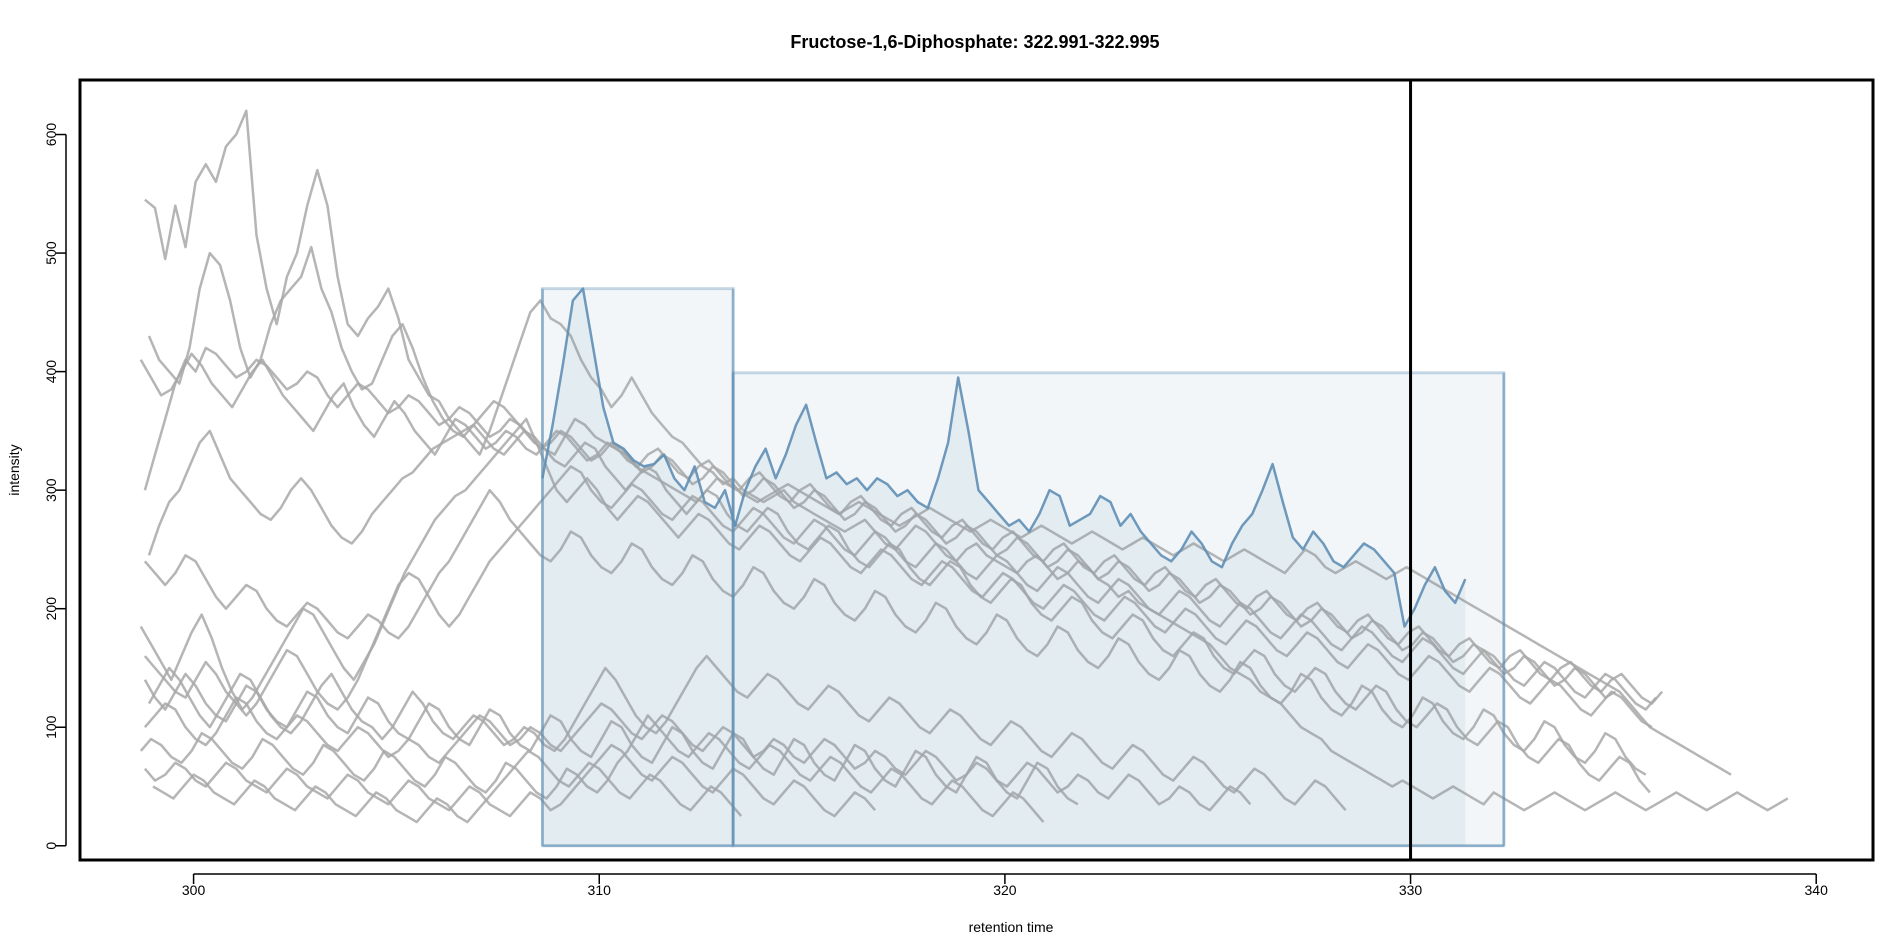 Image resolution: width=1889 pixels, height=944 pixels. What do you see at coordinates (1011, 927) in the screenshot?
I see `x-axis-label: retention time` at bounding box center [1011, 927].